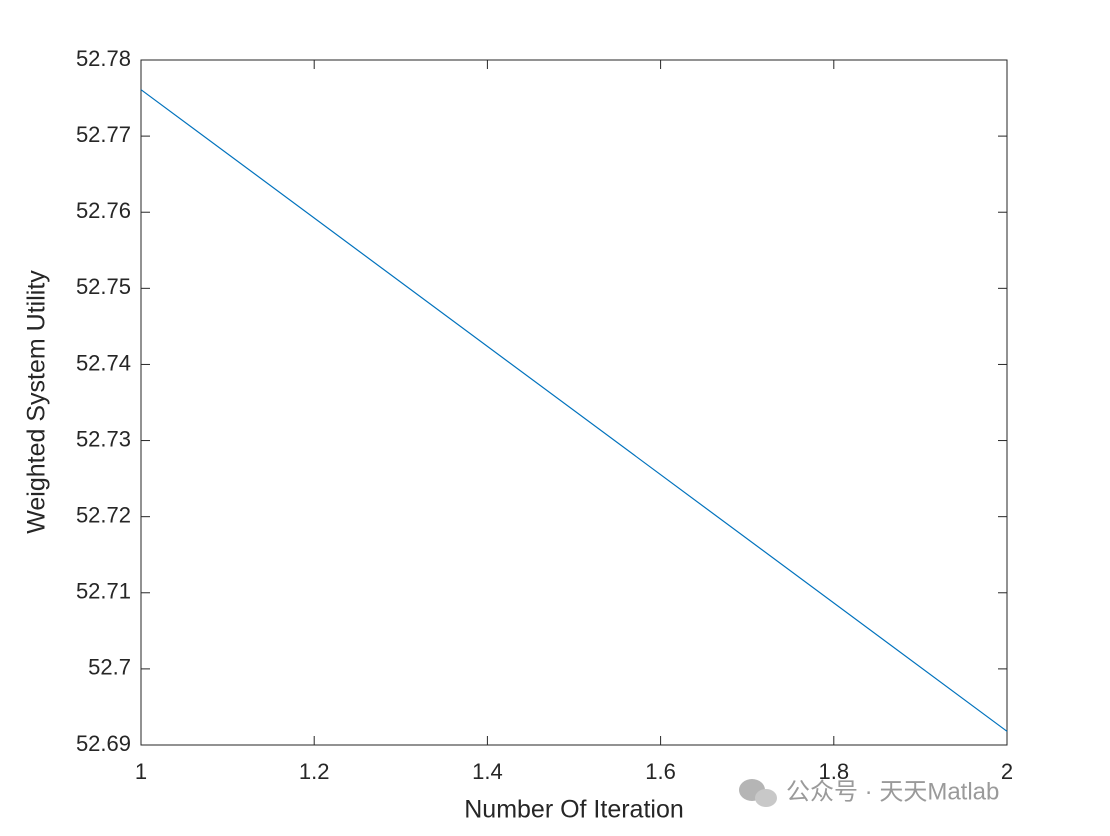  Describe the element at coordinates (1007, 771) in the screenshot. I see `x-tick-label: 2` at that location.